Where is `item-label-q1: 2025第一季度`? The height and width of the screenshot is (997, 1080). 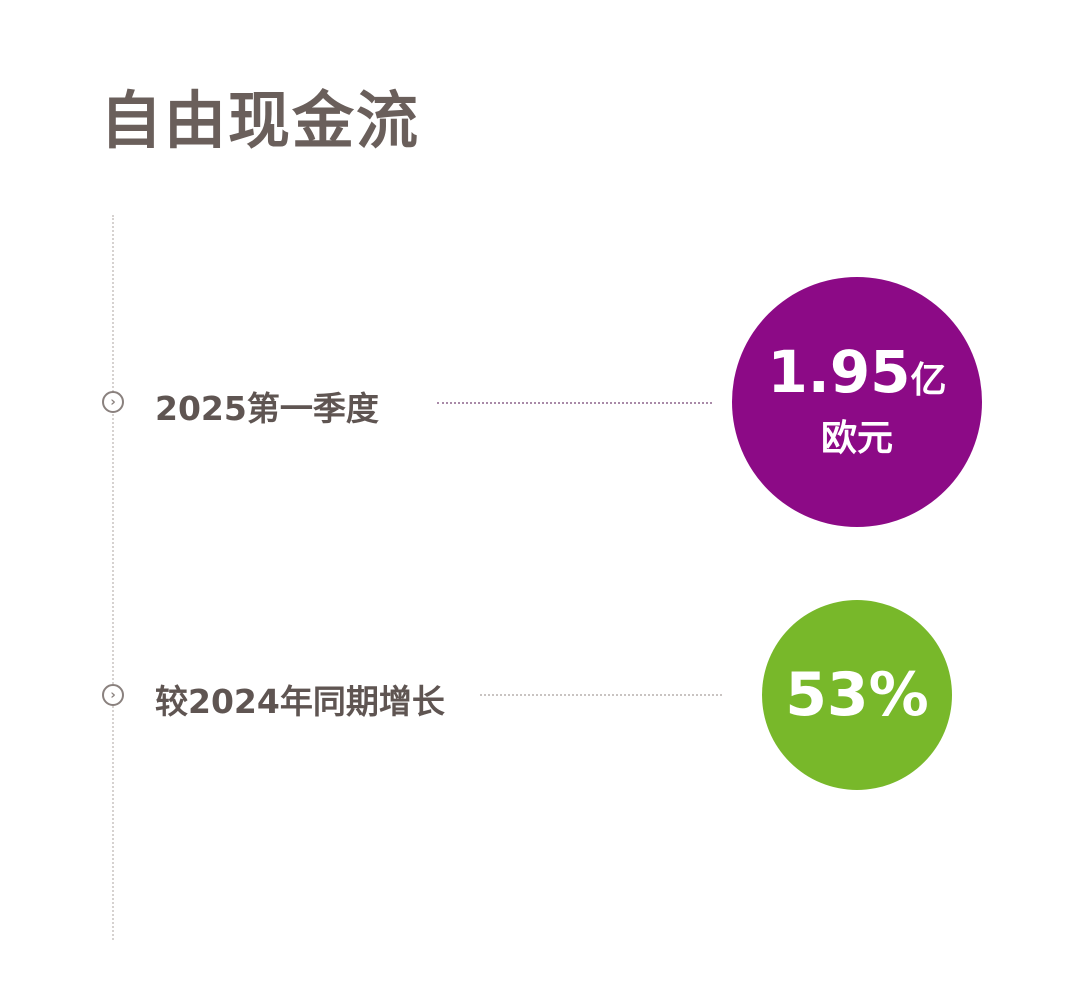 item-label-q1: 2025第一季度 is located at coordinates (267, 408).